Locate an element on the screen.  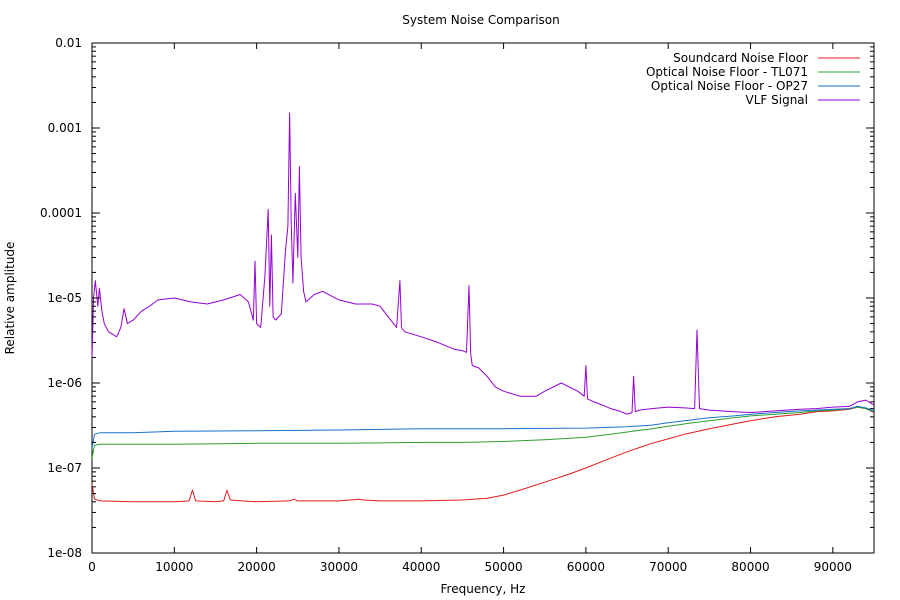
y-tick-label: 0.0001 is located at coordinates (61, 213).